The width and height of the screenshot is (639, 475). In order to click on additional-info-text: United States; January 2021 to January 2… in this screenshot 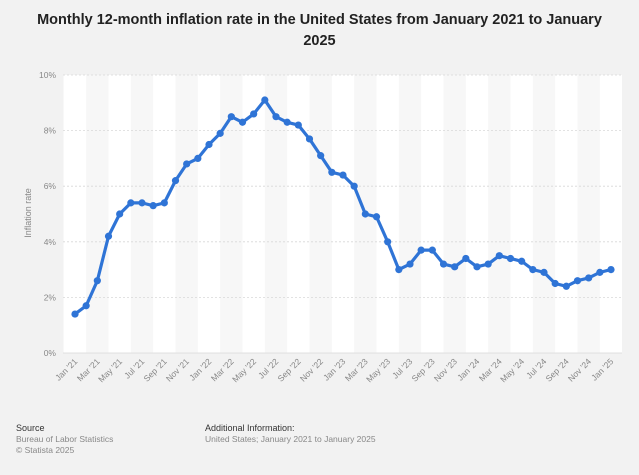, I will do `click(290, 439)`.